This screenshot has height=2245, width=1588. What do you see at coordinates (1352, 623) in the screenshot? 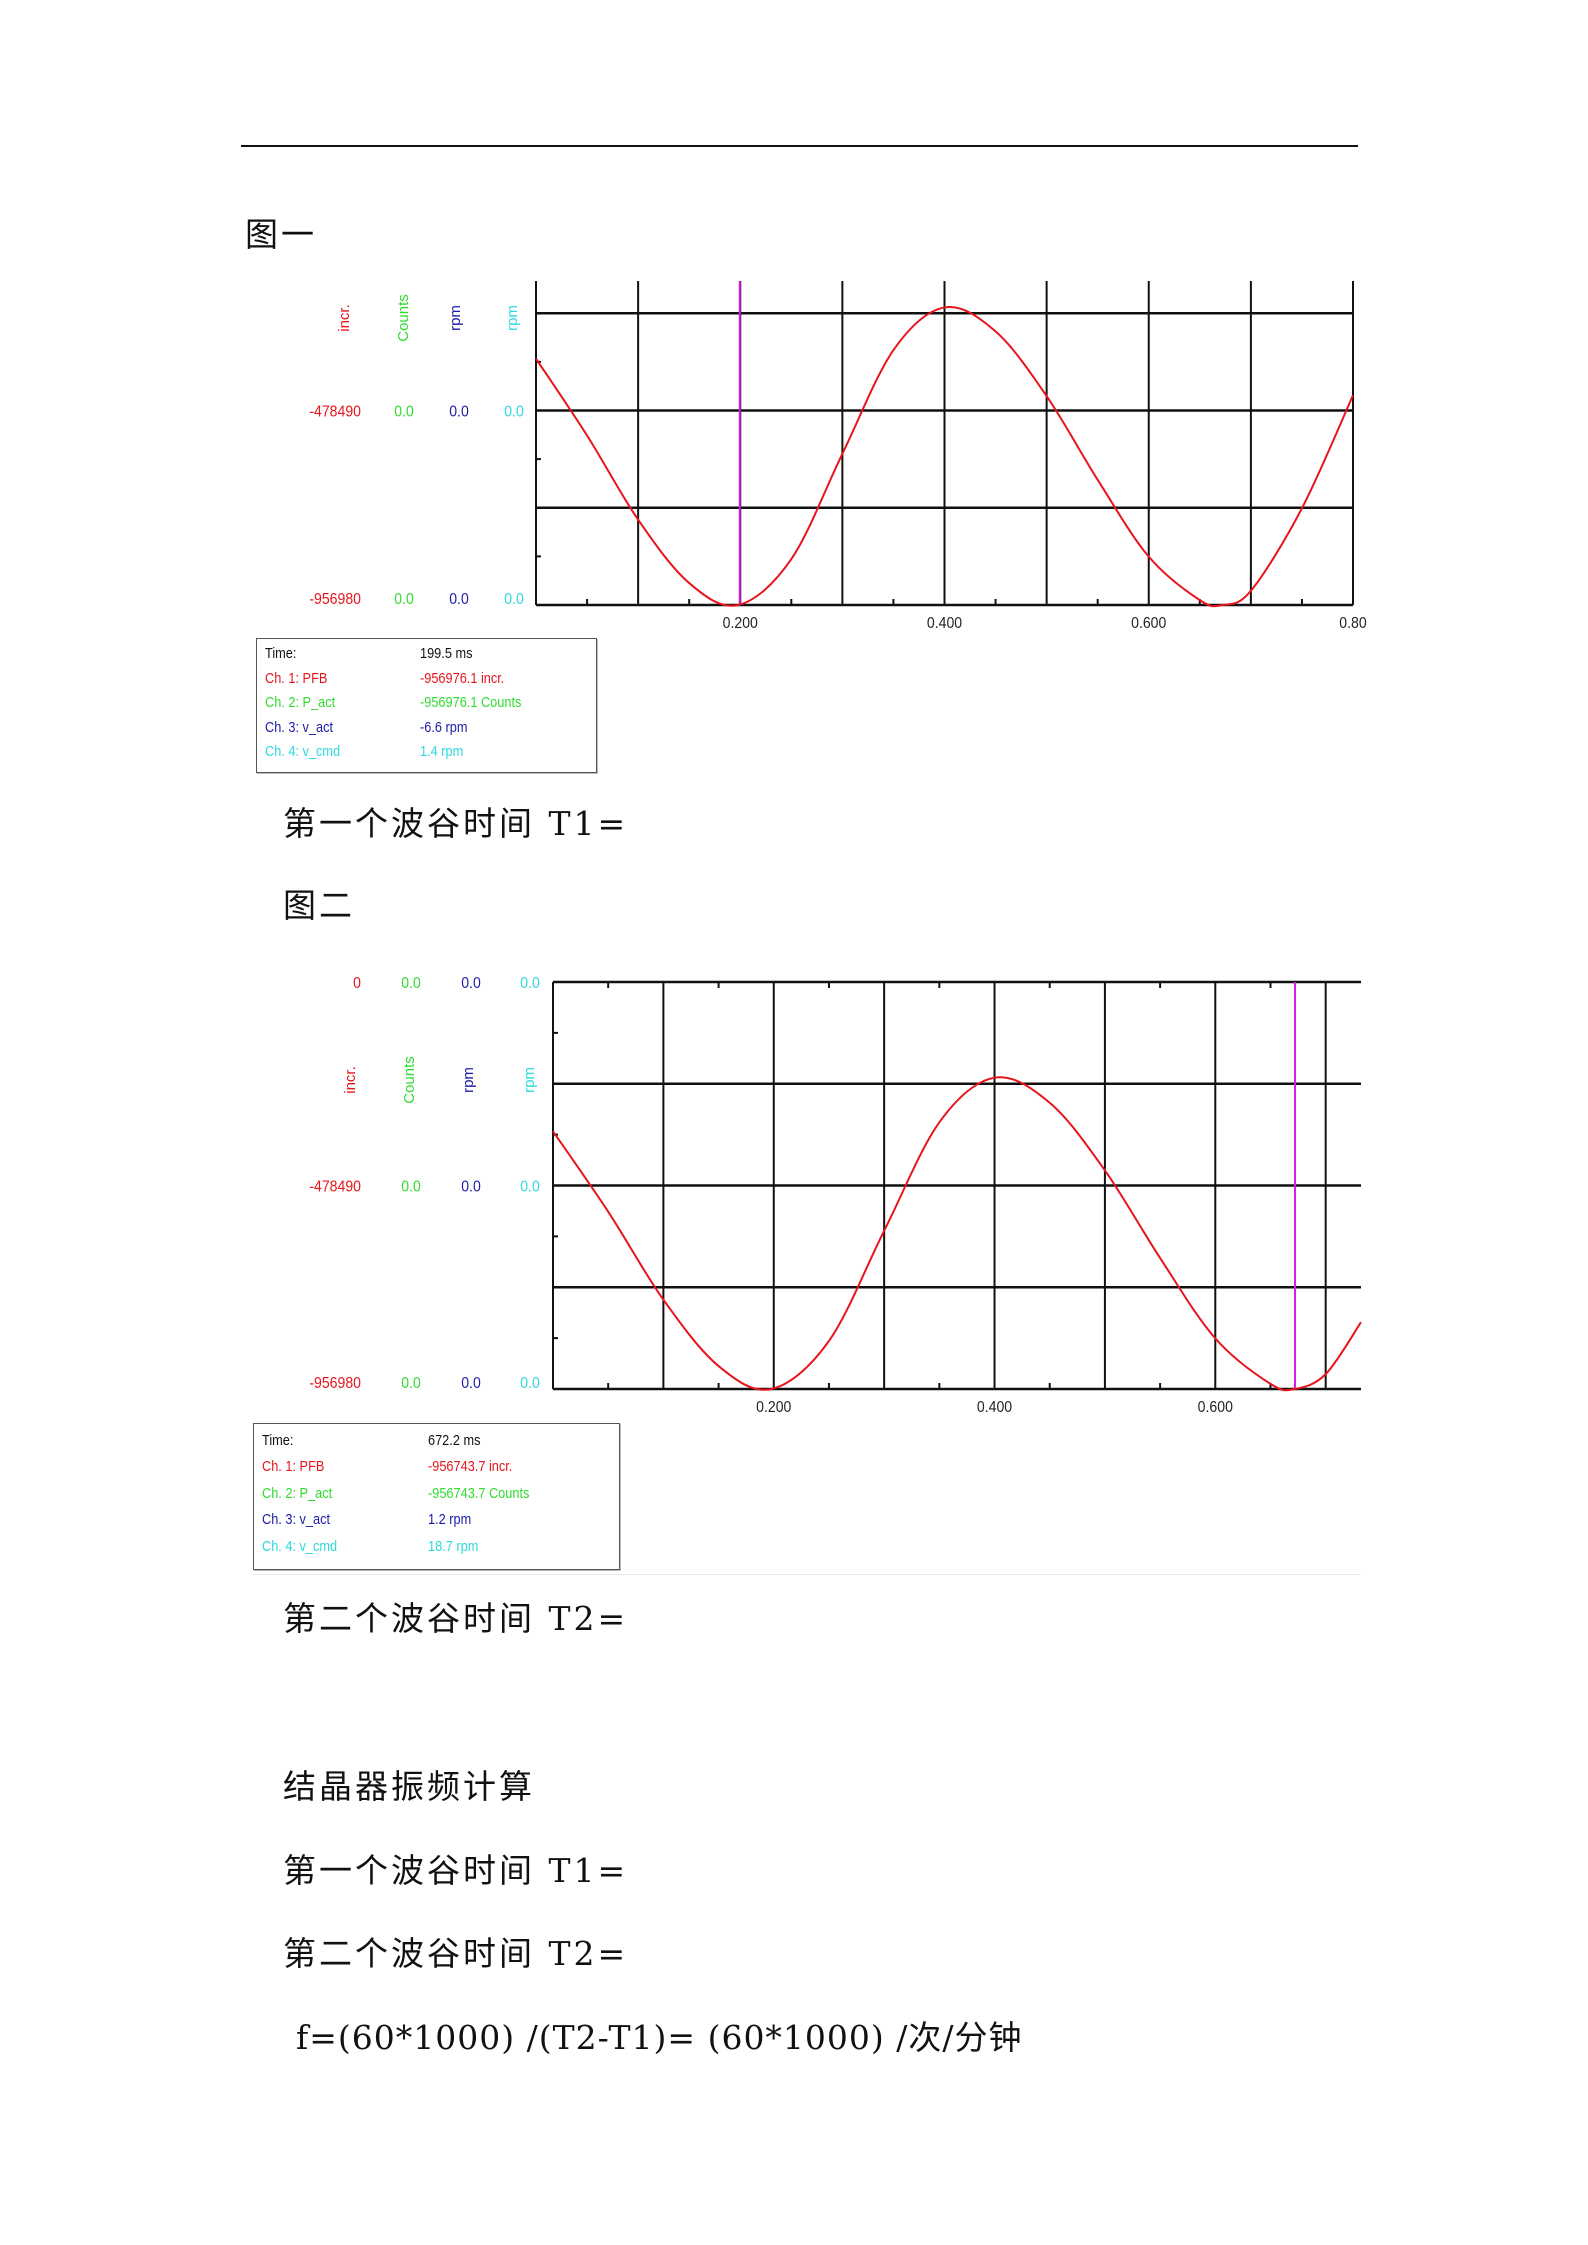
I see `x-tick-label: 0.80` at bounding box center [1352, 623].